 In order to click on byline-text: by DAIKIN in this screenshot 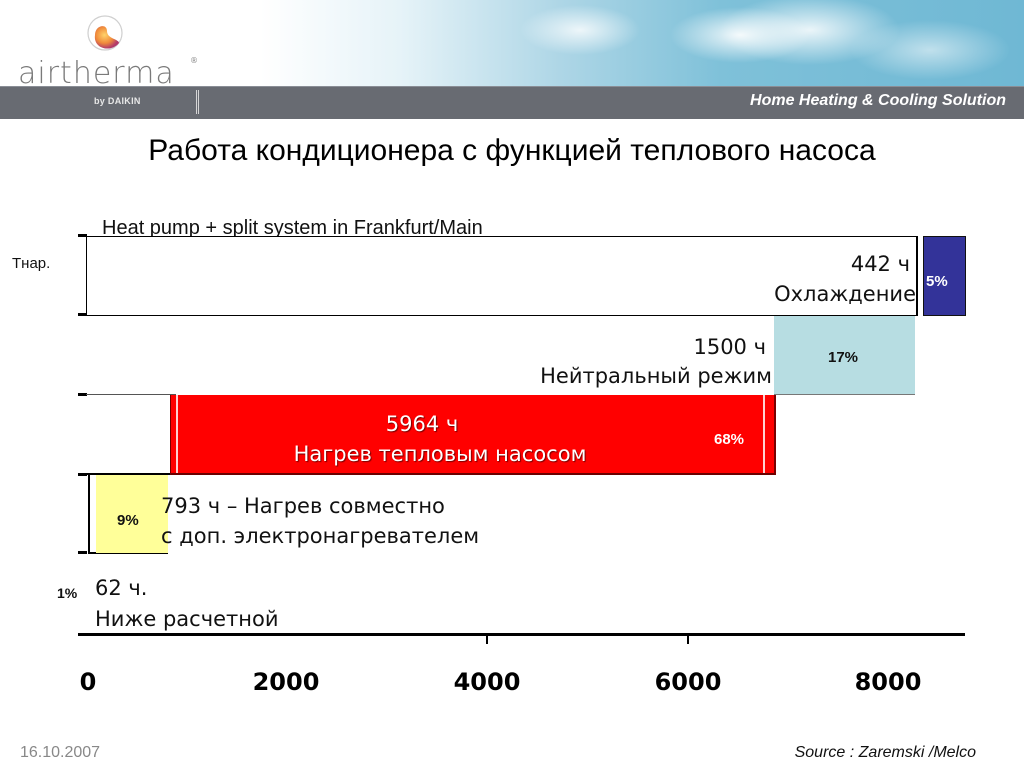, I will do `click(117, 101)`.